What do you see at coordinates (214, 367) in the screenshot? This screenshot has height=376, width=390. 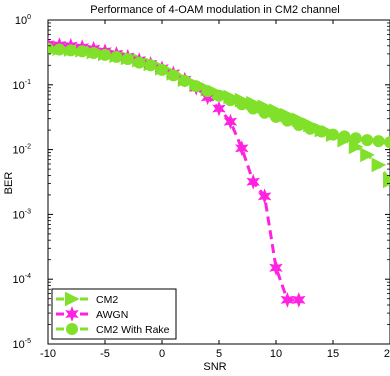 I see `x-axis-label: SNR` at bounding box center [214, 367].